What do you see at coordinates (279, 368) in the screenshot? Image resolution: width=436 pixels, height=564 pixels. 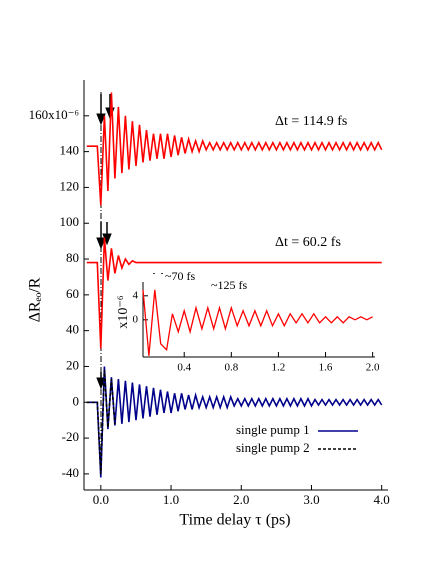 I see `x-tick-label: 1.2` at bounding box center [279, 368].